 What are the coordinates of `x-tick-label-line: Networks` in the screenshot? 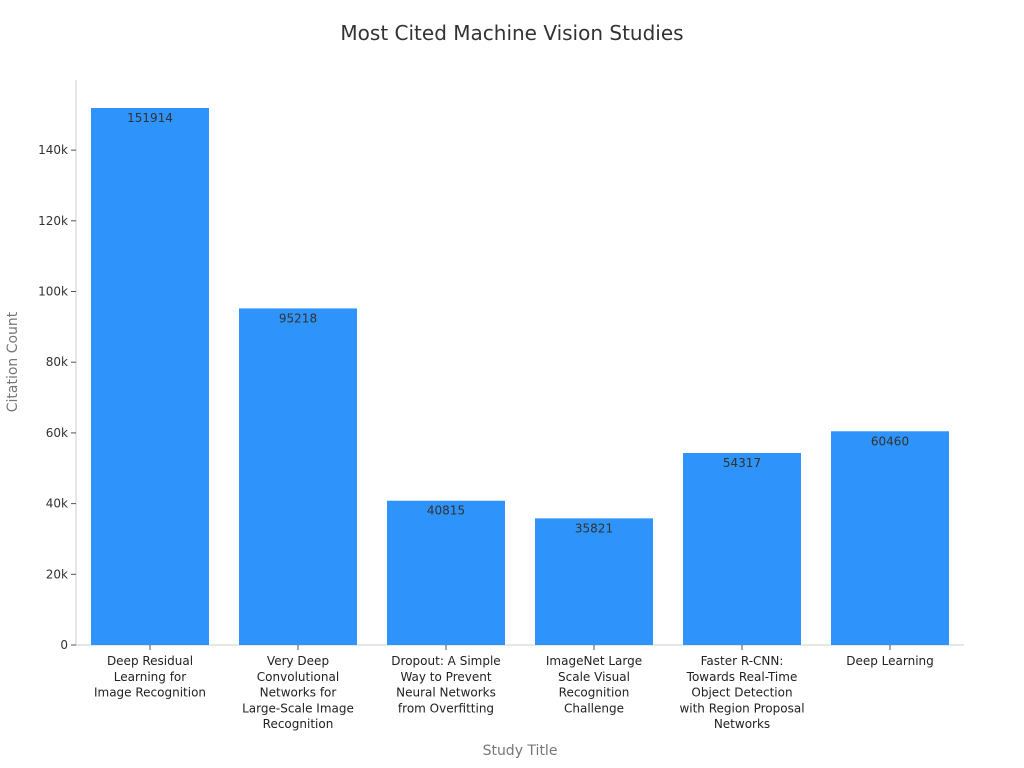 It's located at (742, 724).